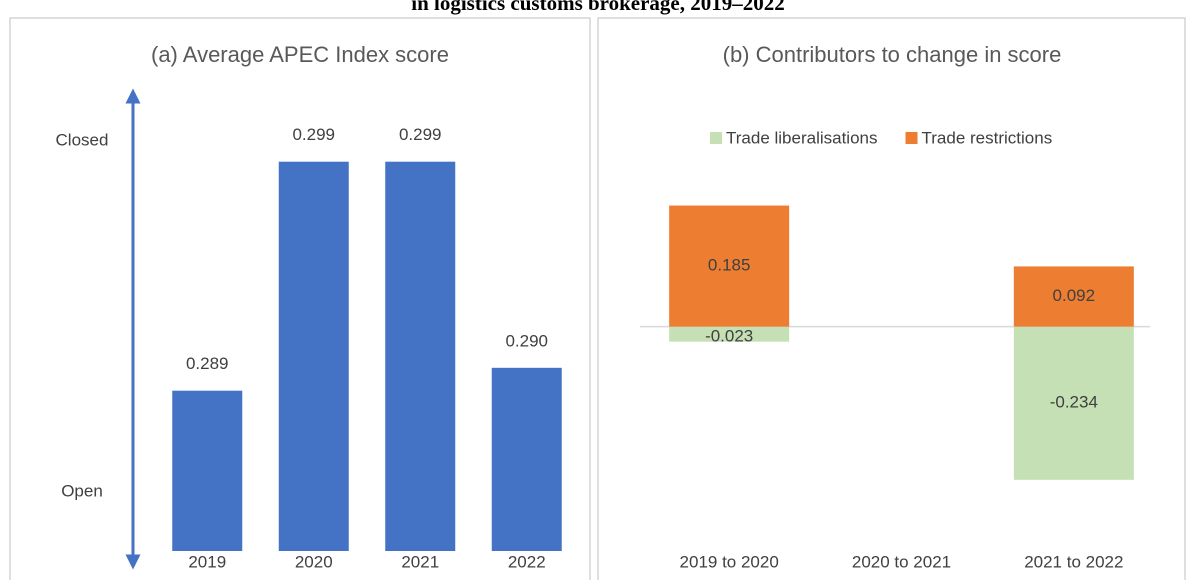 This screenshot has width=1195, height=580. What do you see at coordinates (729, 561) in the screenshot?
I see `x-tick-label: 2019 to 2020` at bounding box center [729, 561].